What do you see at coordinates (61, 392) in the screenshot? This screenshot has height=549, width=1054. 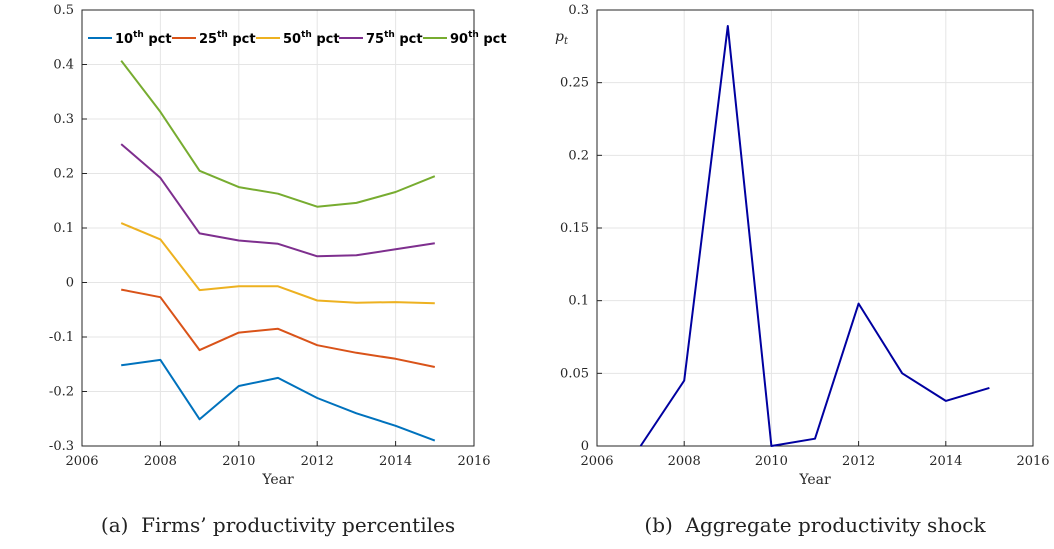 I see `y-tick-label: -0.2` at bounding box center [61, 392].